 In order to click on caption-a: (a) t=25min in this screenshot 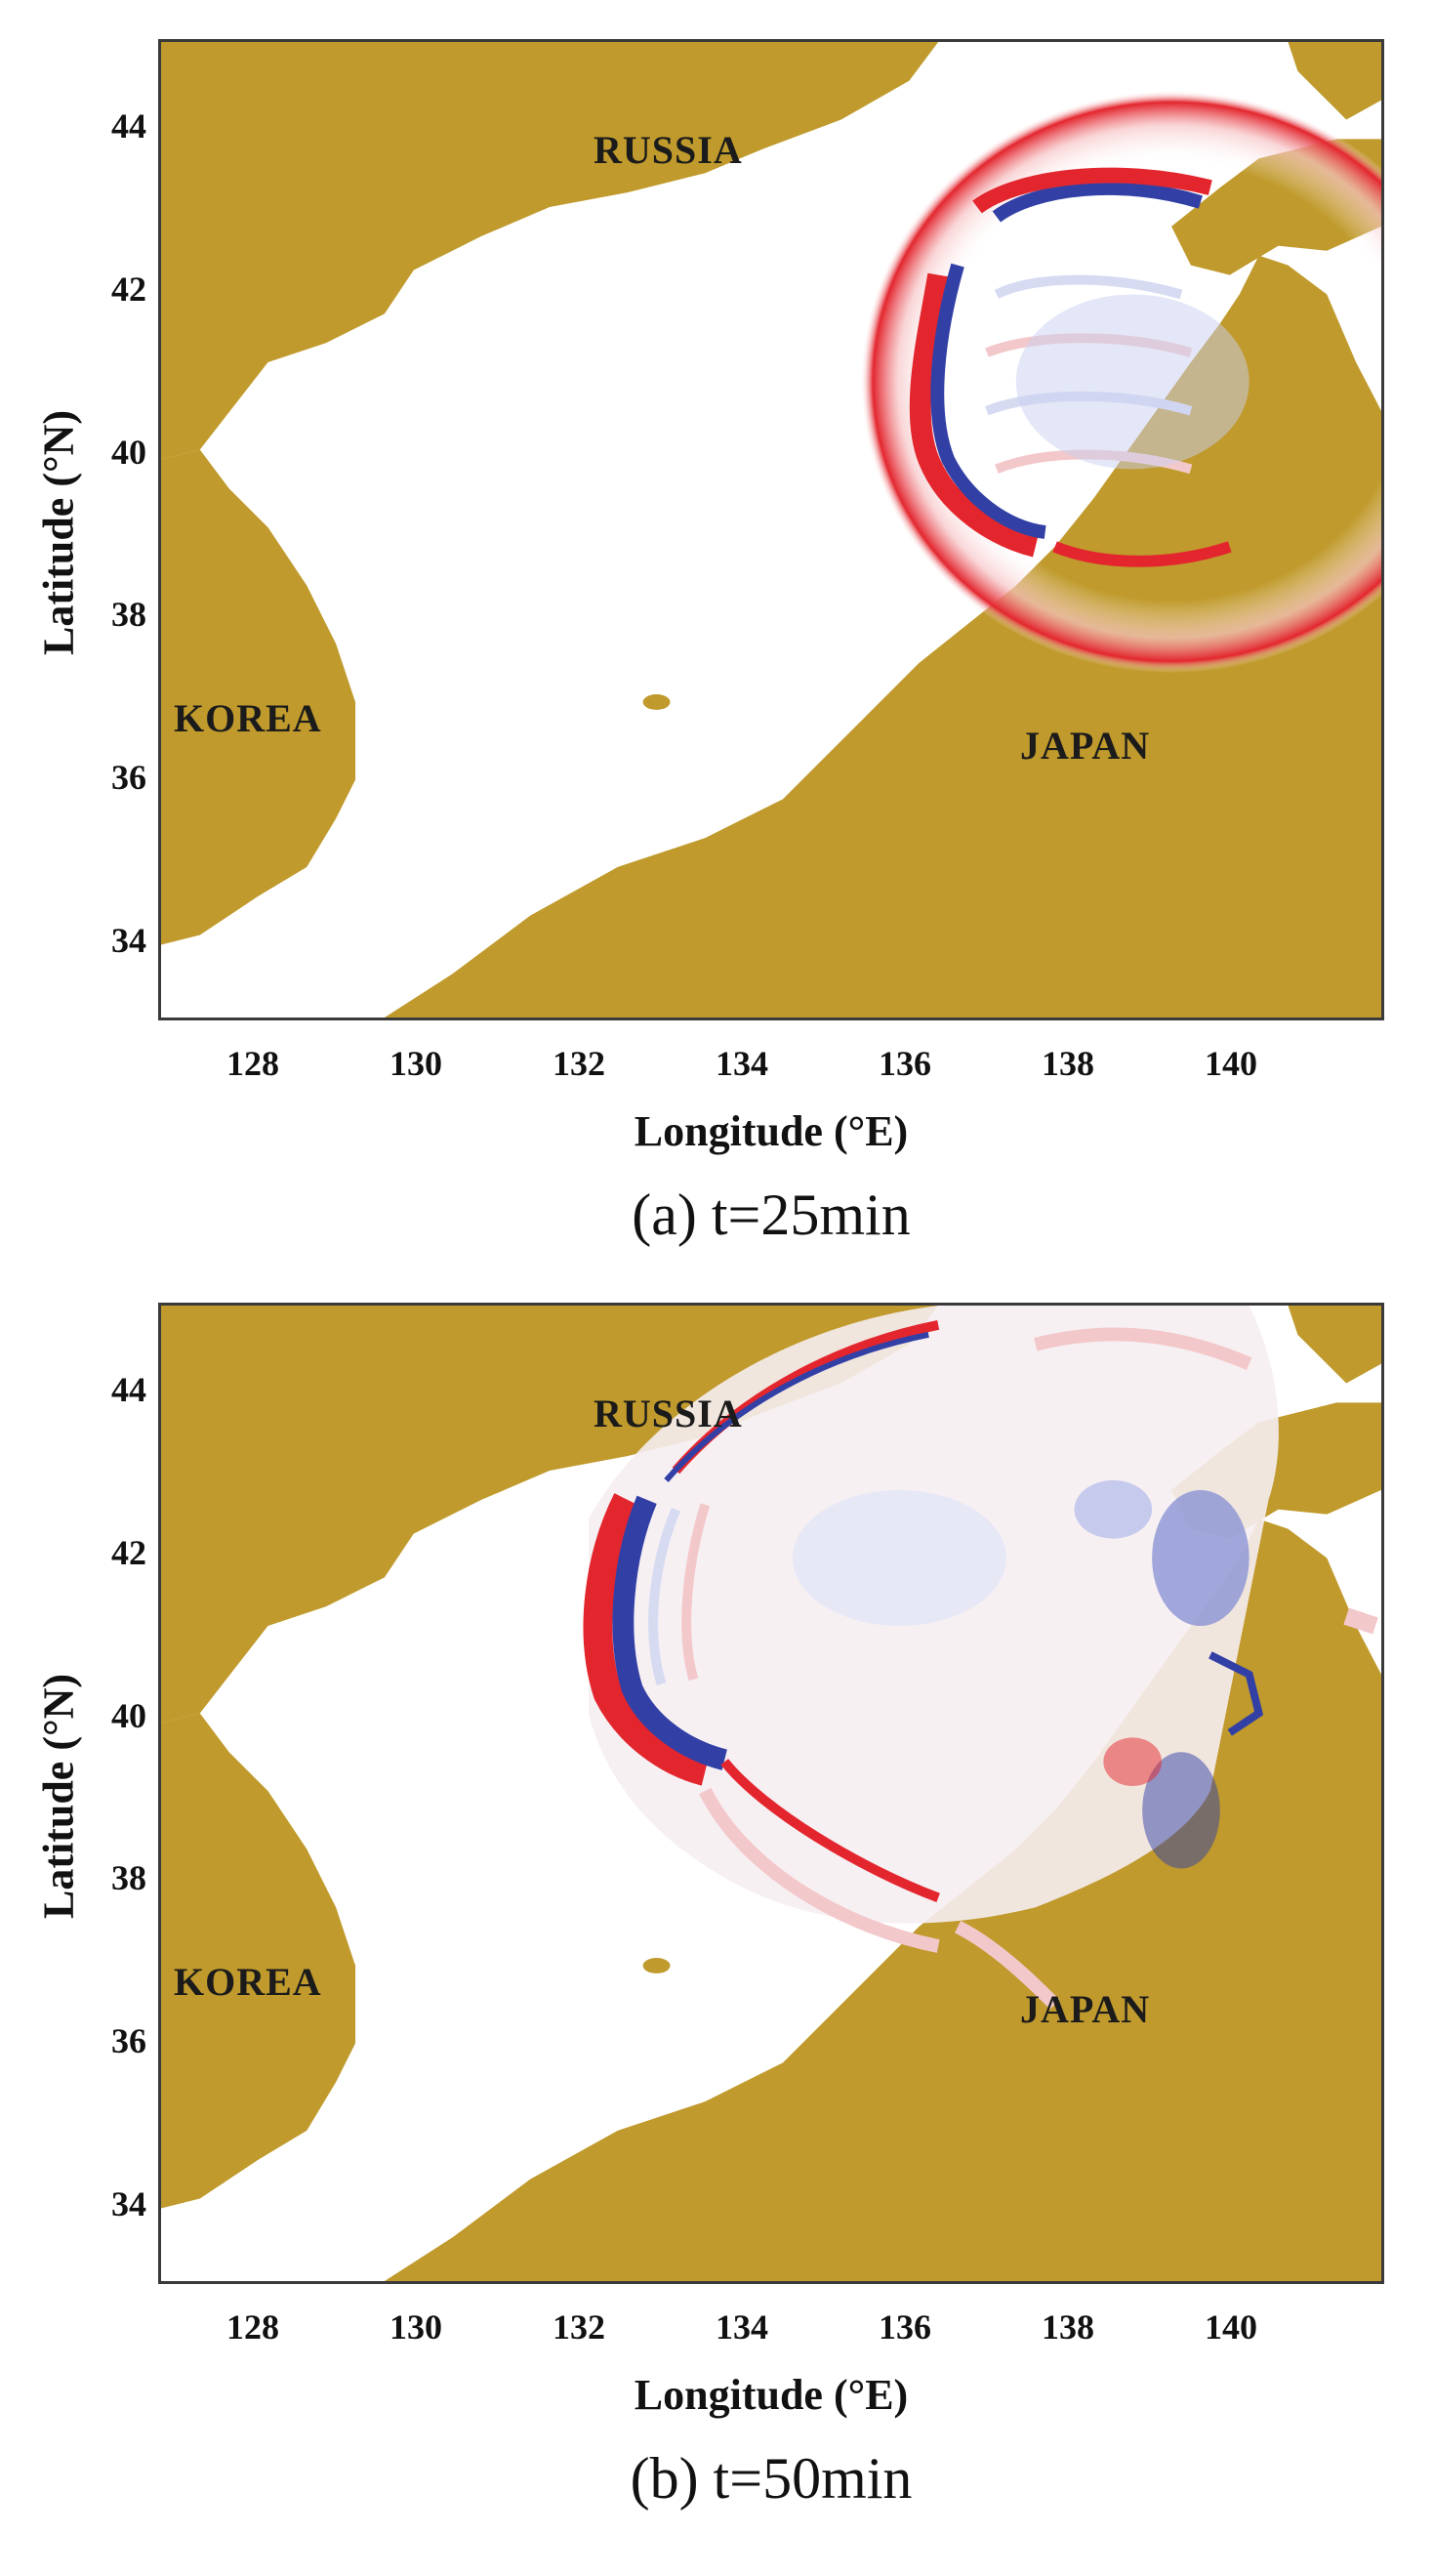, I will do `click(771, 1215)`.